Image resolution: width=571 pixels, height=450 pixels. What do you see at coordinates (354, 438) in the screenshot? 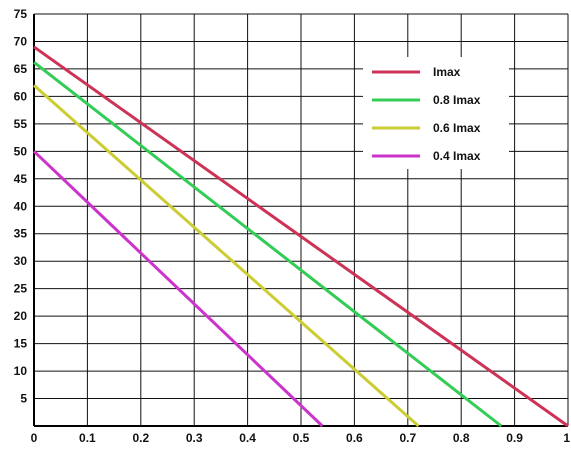
I see `x-tick-label-6: 0.6` at bounding box center [354, 438].